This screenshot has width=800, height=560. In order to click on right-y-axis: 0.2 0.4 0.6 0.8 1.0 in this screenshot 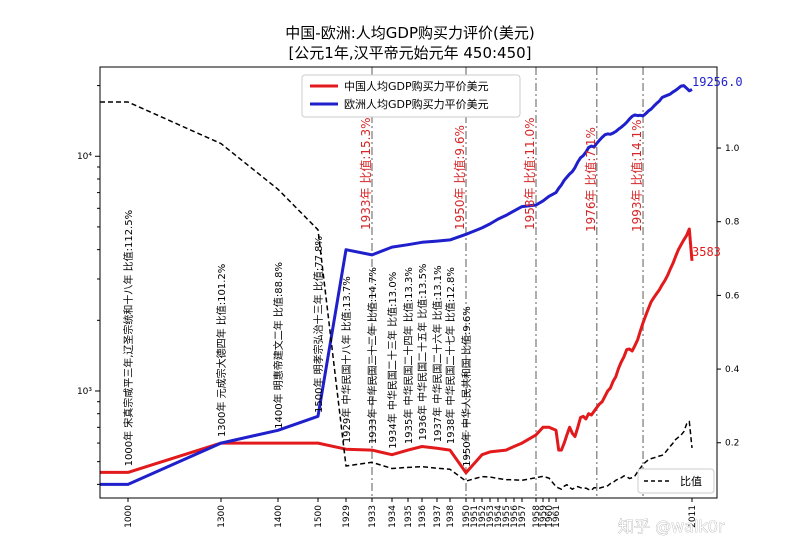, I will do `click(728, 296)`.